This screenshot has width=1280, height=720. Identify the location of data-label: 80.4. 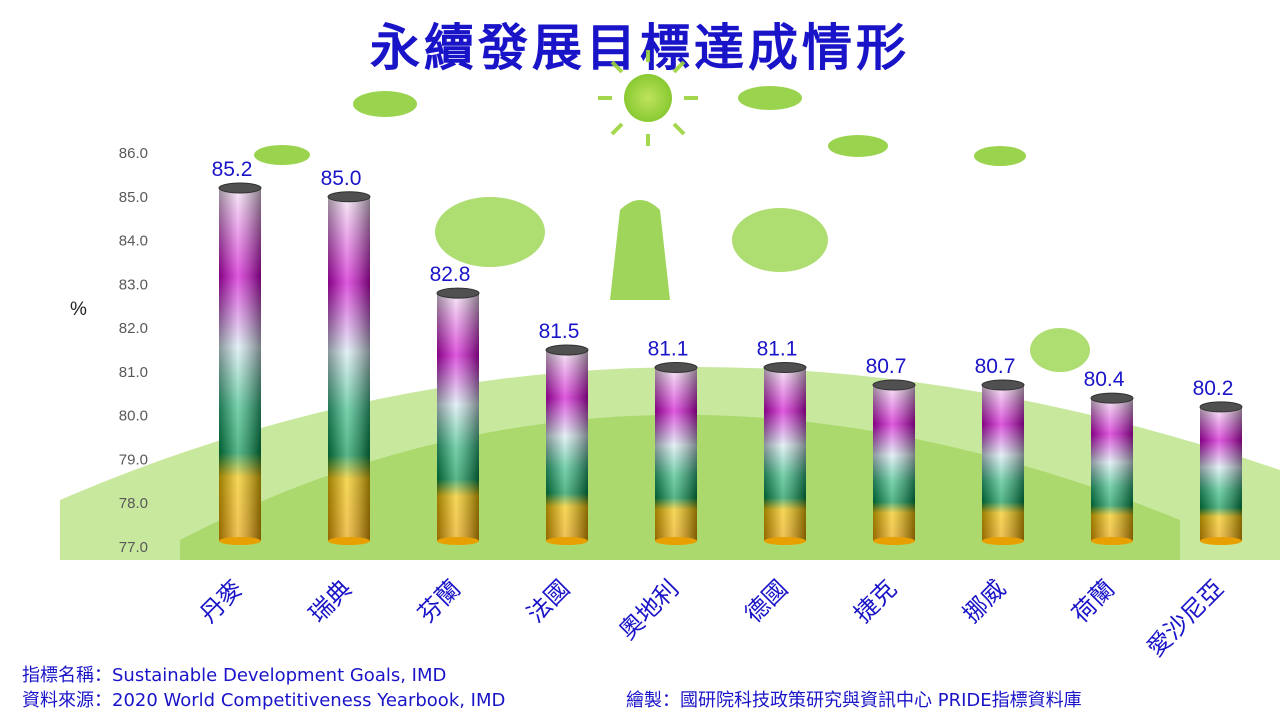
(1104, 379).